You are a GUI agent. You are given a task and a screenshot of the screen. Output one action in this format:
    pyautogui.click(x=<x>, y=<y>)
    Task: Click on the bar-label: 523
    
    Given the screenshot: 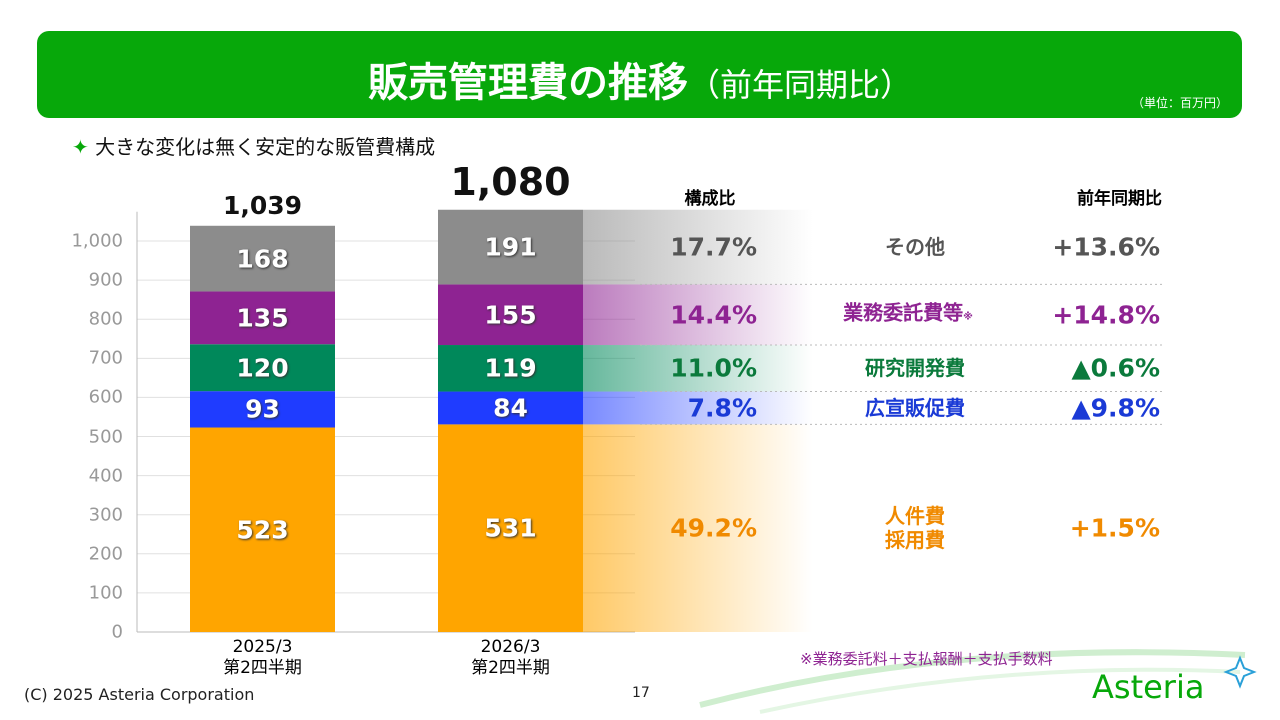 What is the action you would take?
    pyautogui.click(x=262, y=530)
    